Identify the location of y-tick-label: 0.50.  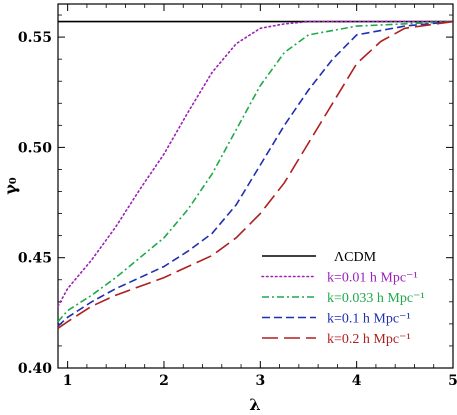
(35, 148).